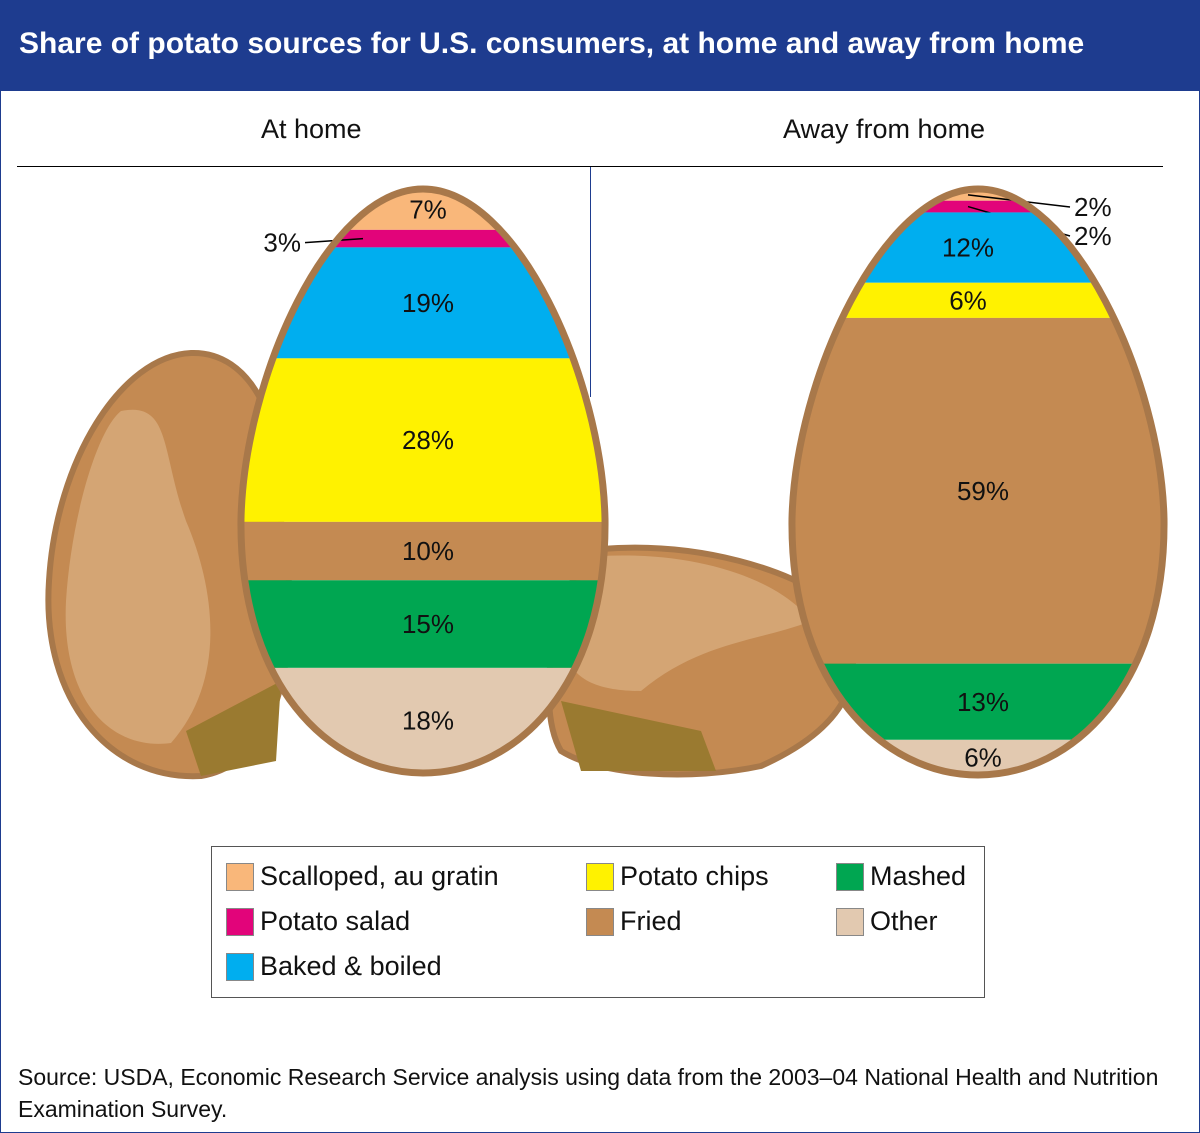 The width and height of the screenshot is (1200, 1133). What do you see at coordinates (428, 720) in the screenshot?
I see `data-label: 18%` at bounding box center [428, 720].